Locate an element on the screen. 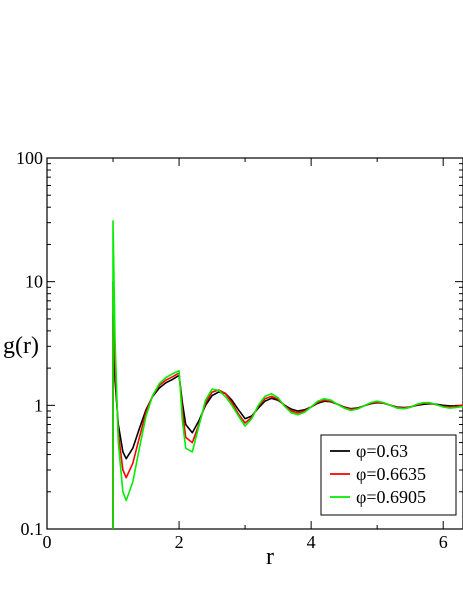 The image size is (463, 599). legend-label: φ=0.6635 is located at coordinates (391, 474).